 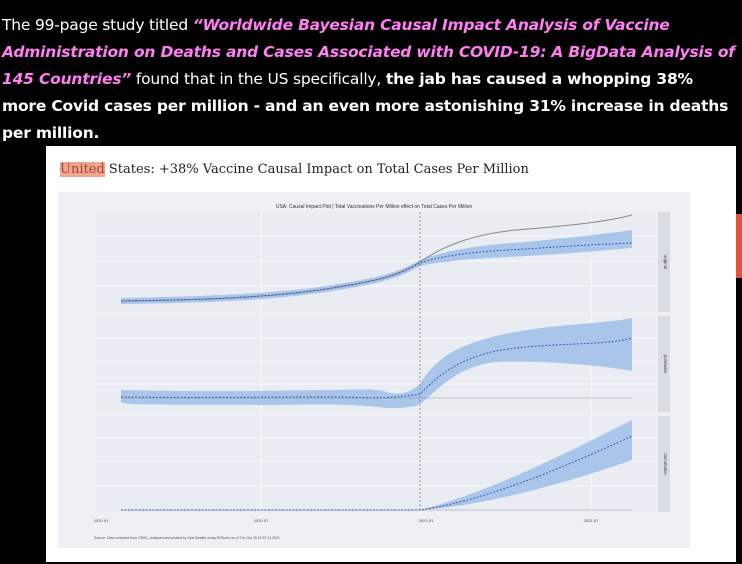 What do you see at coordinates (82, 169) in the screenshot?
I see `figure-title-highlight: United` at bounding box center [82, 169].